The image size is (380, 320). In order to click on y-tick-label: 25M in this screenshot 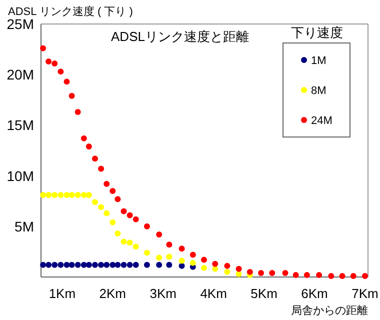, I will do `click(20, 24)`.